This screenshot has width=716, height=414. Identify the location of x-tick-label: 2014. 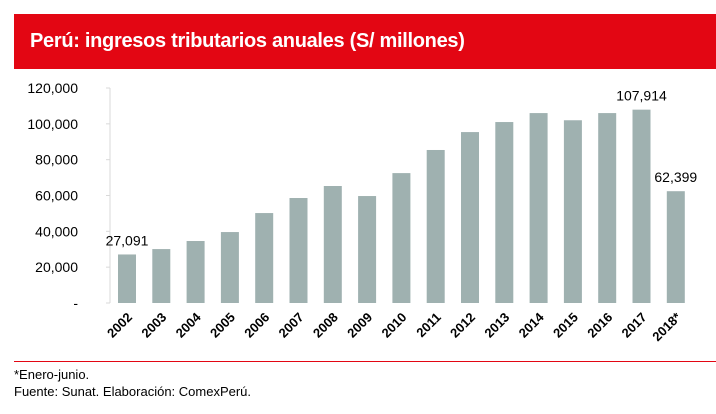
(532, 325).